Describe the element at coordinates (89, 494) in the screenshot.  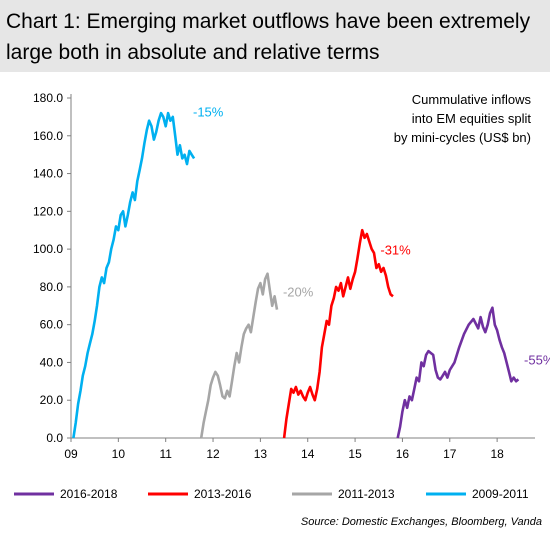
I see `legend-label: 2016-2018` at that location.